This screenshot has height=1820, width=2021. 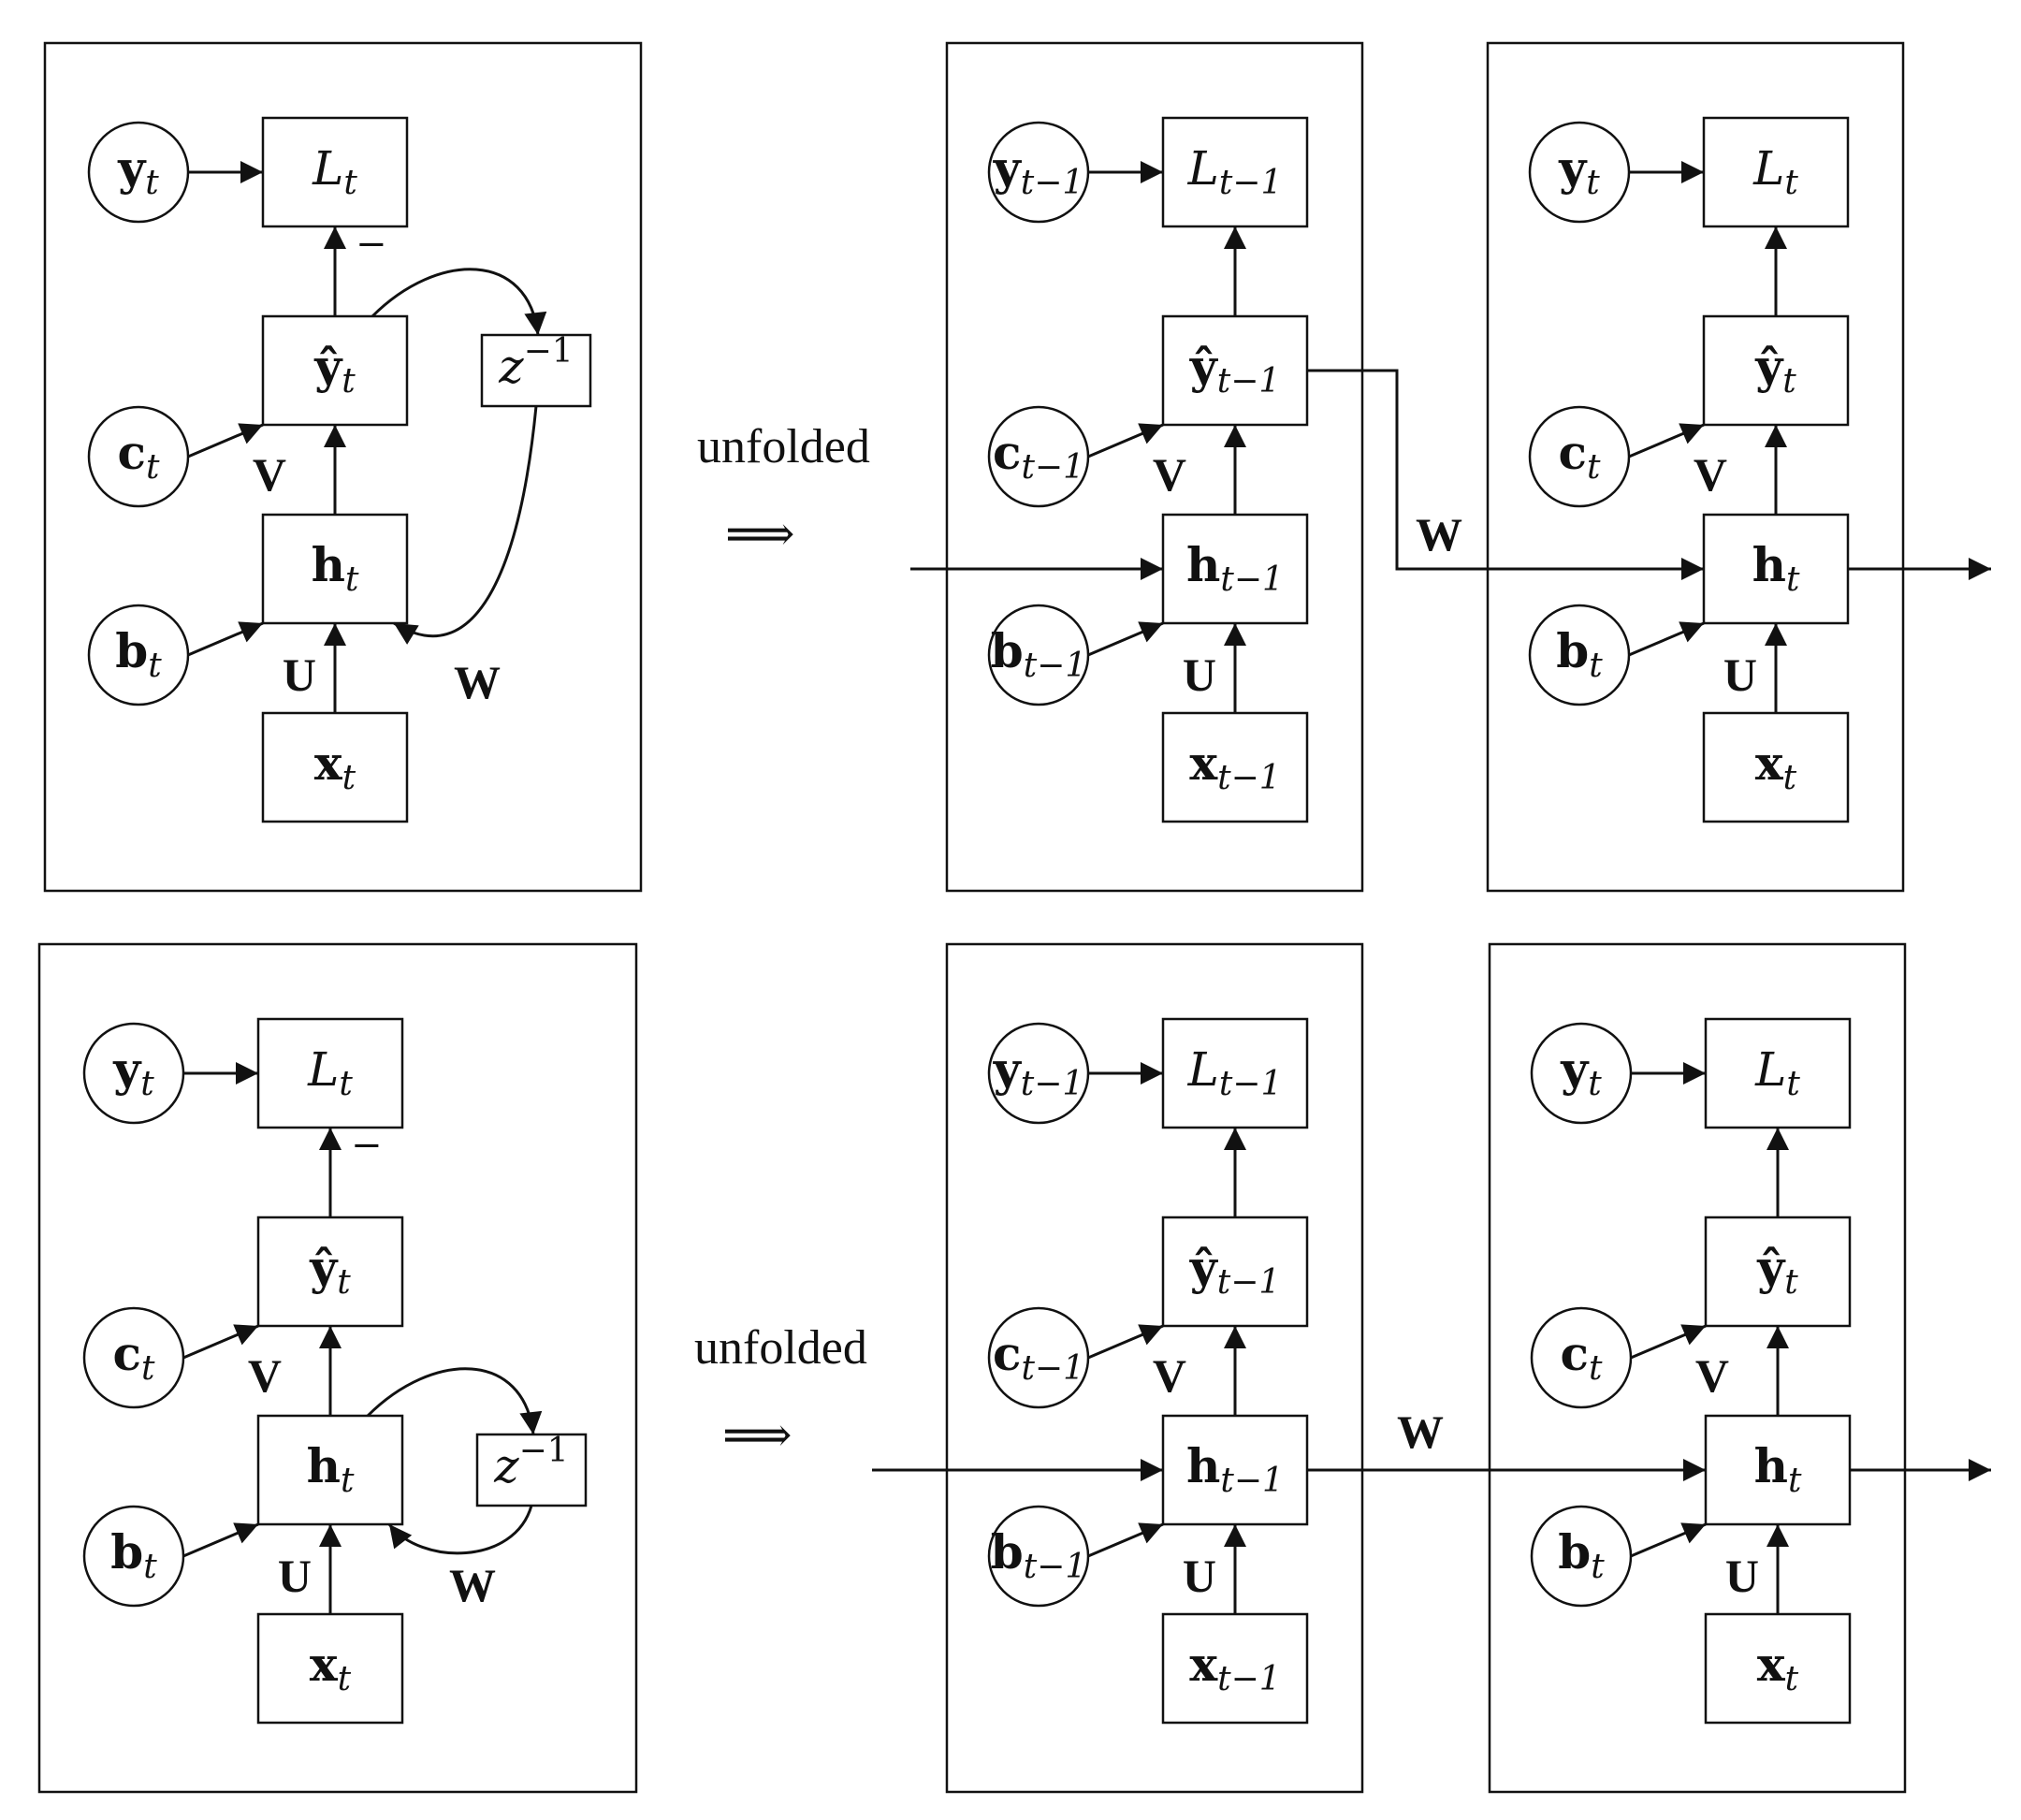 I want to click on delay-to-hidden-arrow, so click(x=465, y=525).